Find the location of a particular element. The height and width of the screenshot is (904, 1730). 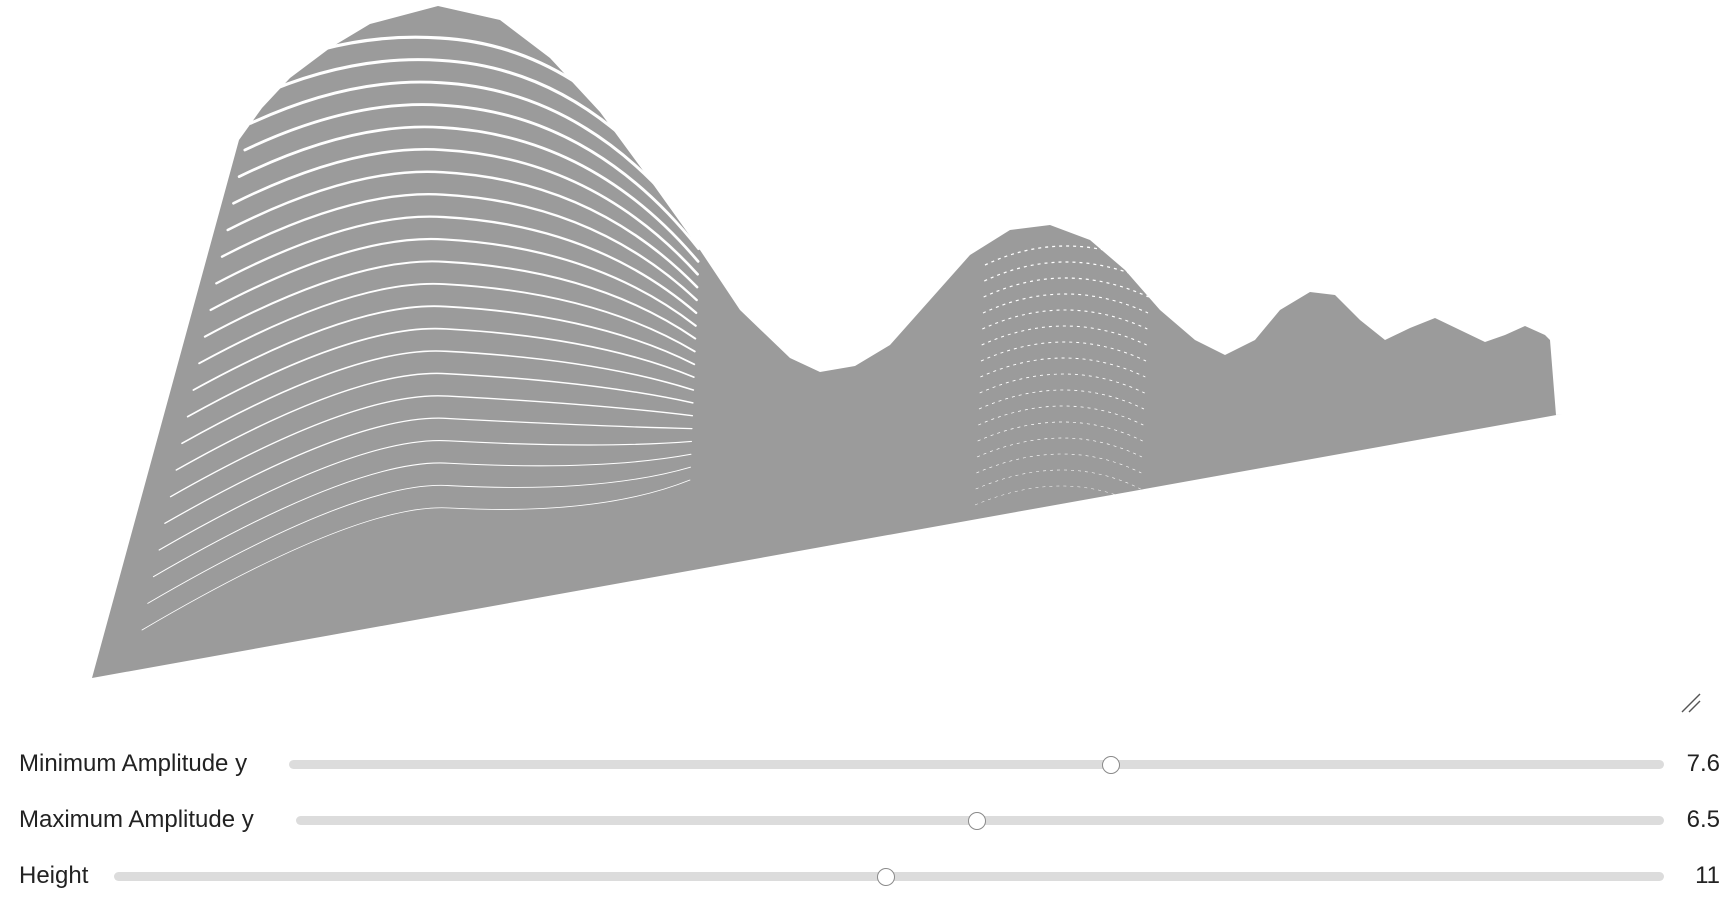

max-amplitude-slider is located at coordinates (980, 820).